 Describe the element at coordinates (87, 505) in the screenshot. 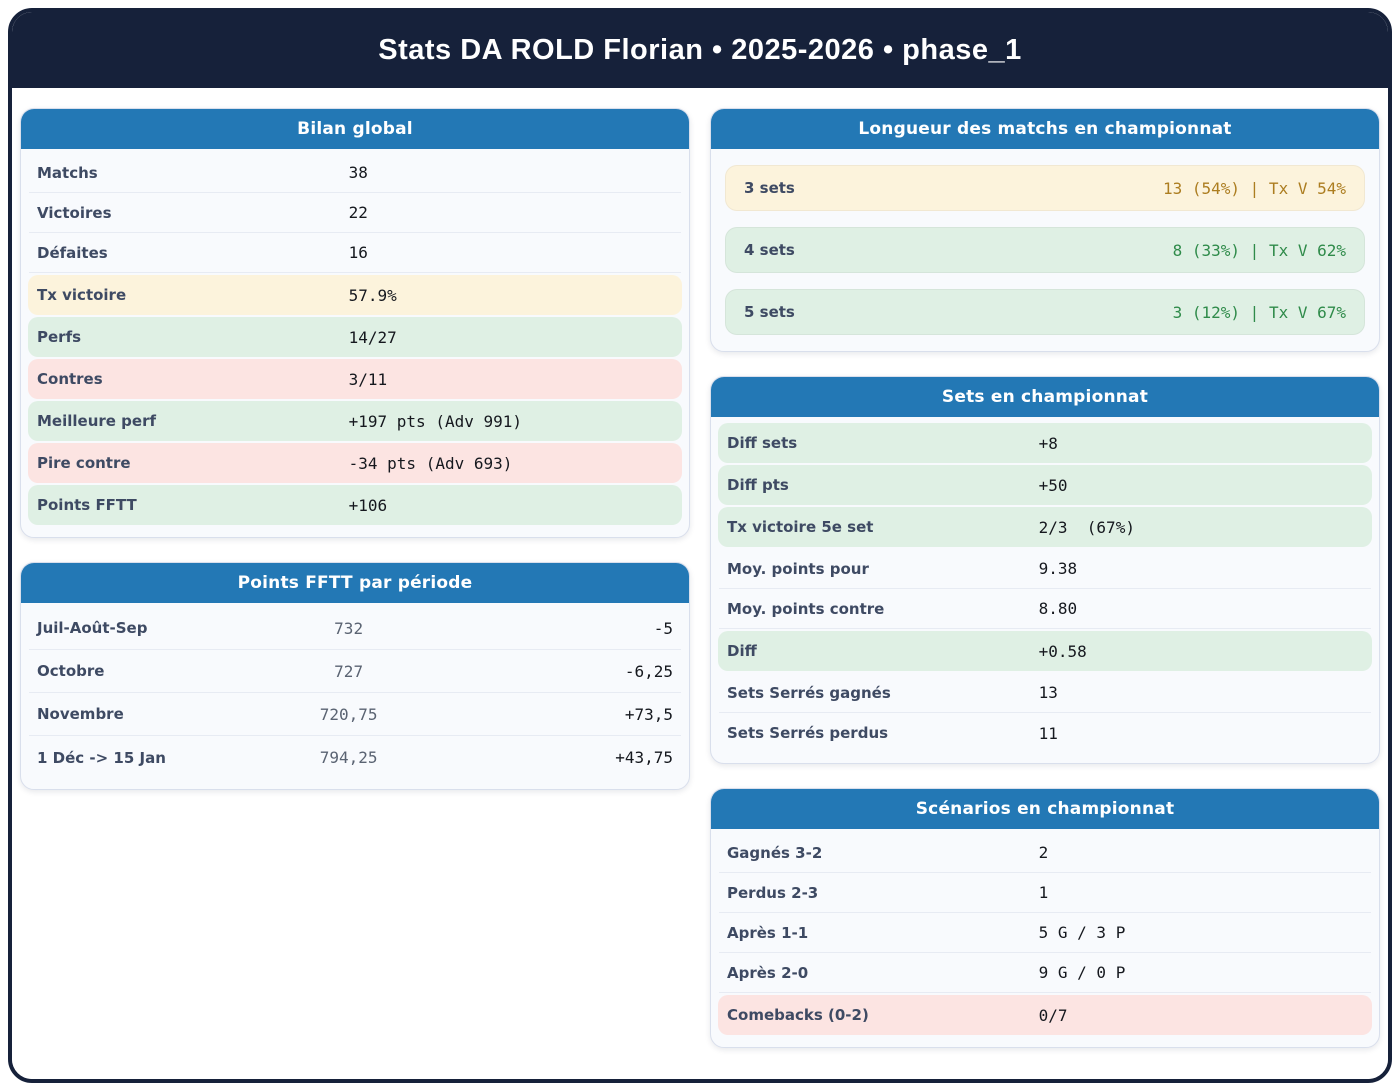

I see `stat-label: Points FFTT` at that location.